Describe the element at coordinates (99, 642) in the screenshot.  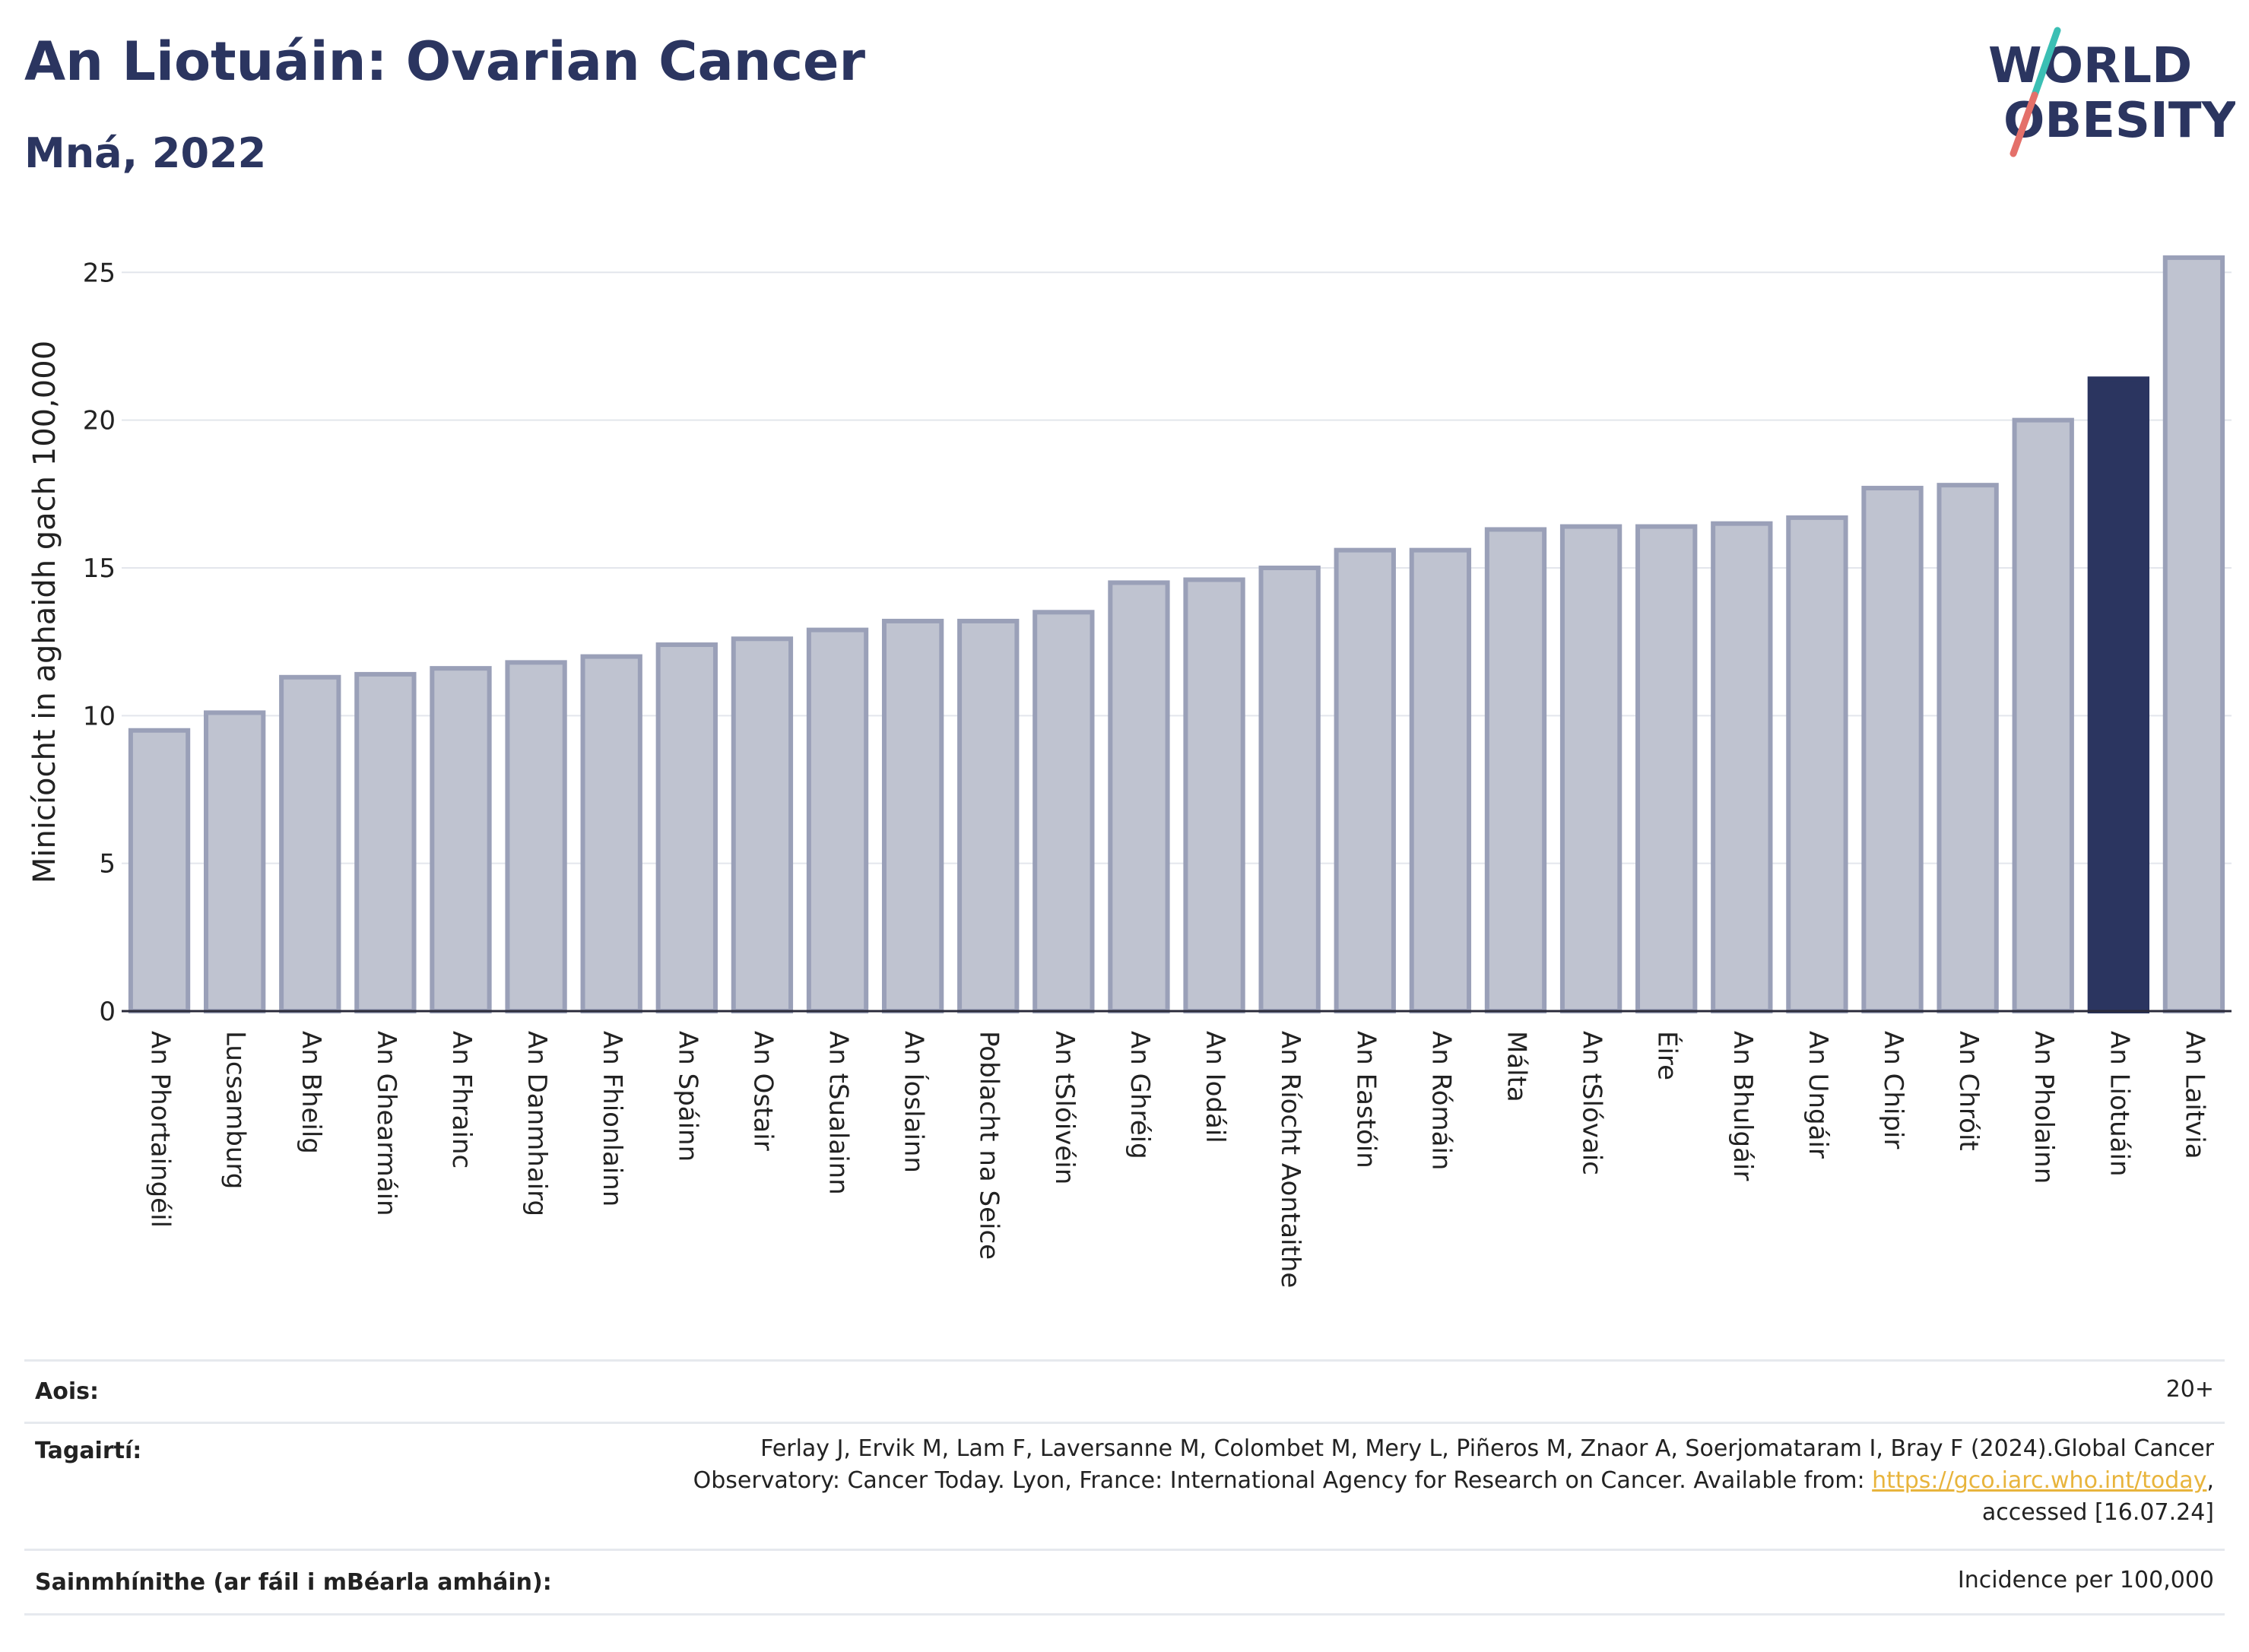
I see `y-axis-ticks: 0 5 10 15 20 25` at that location.